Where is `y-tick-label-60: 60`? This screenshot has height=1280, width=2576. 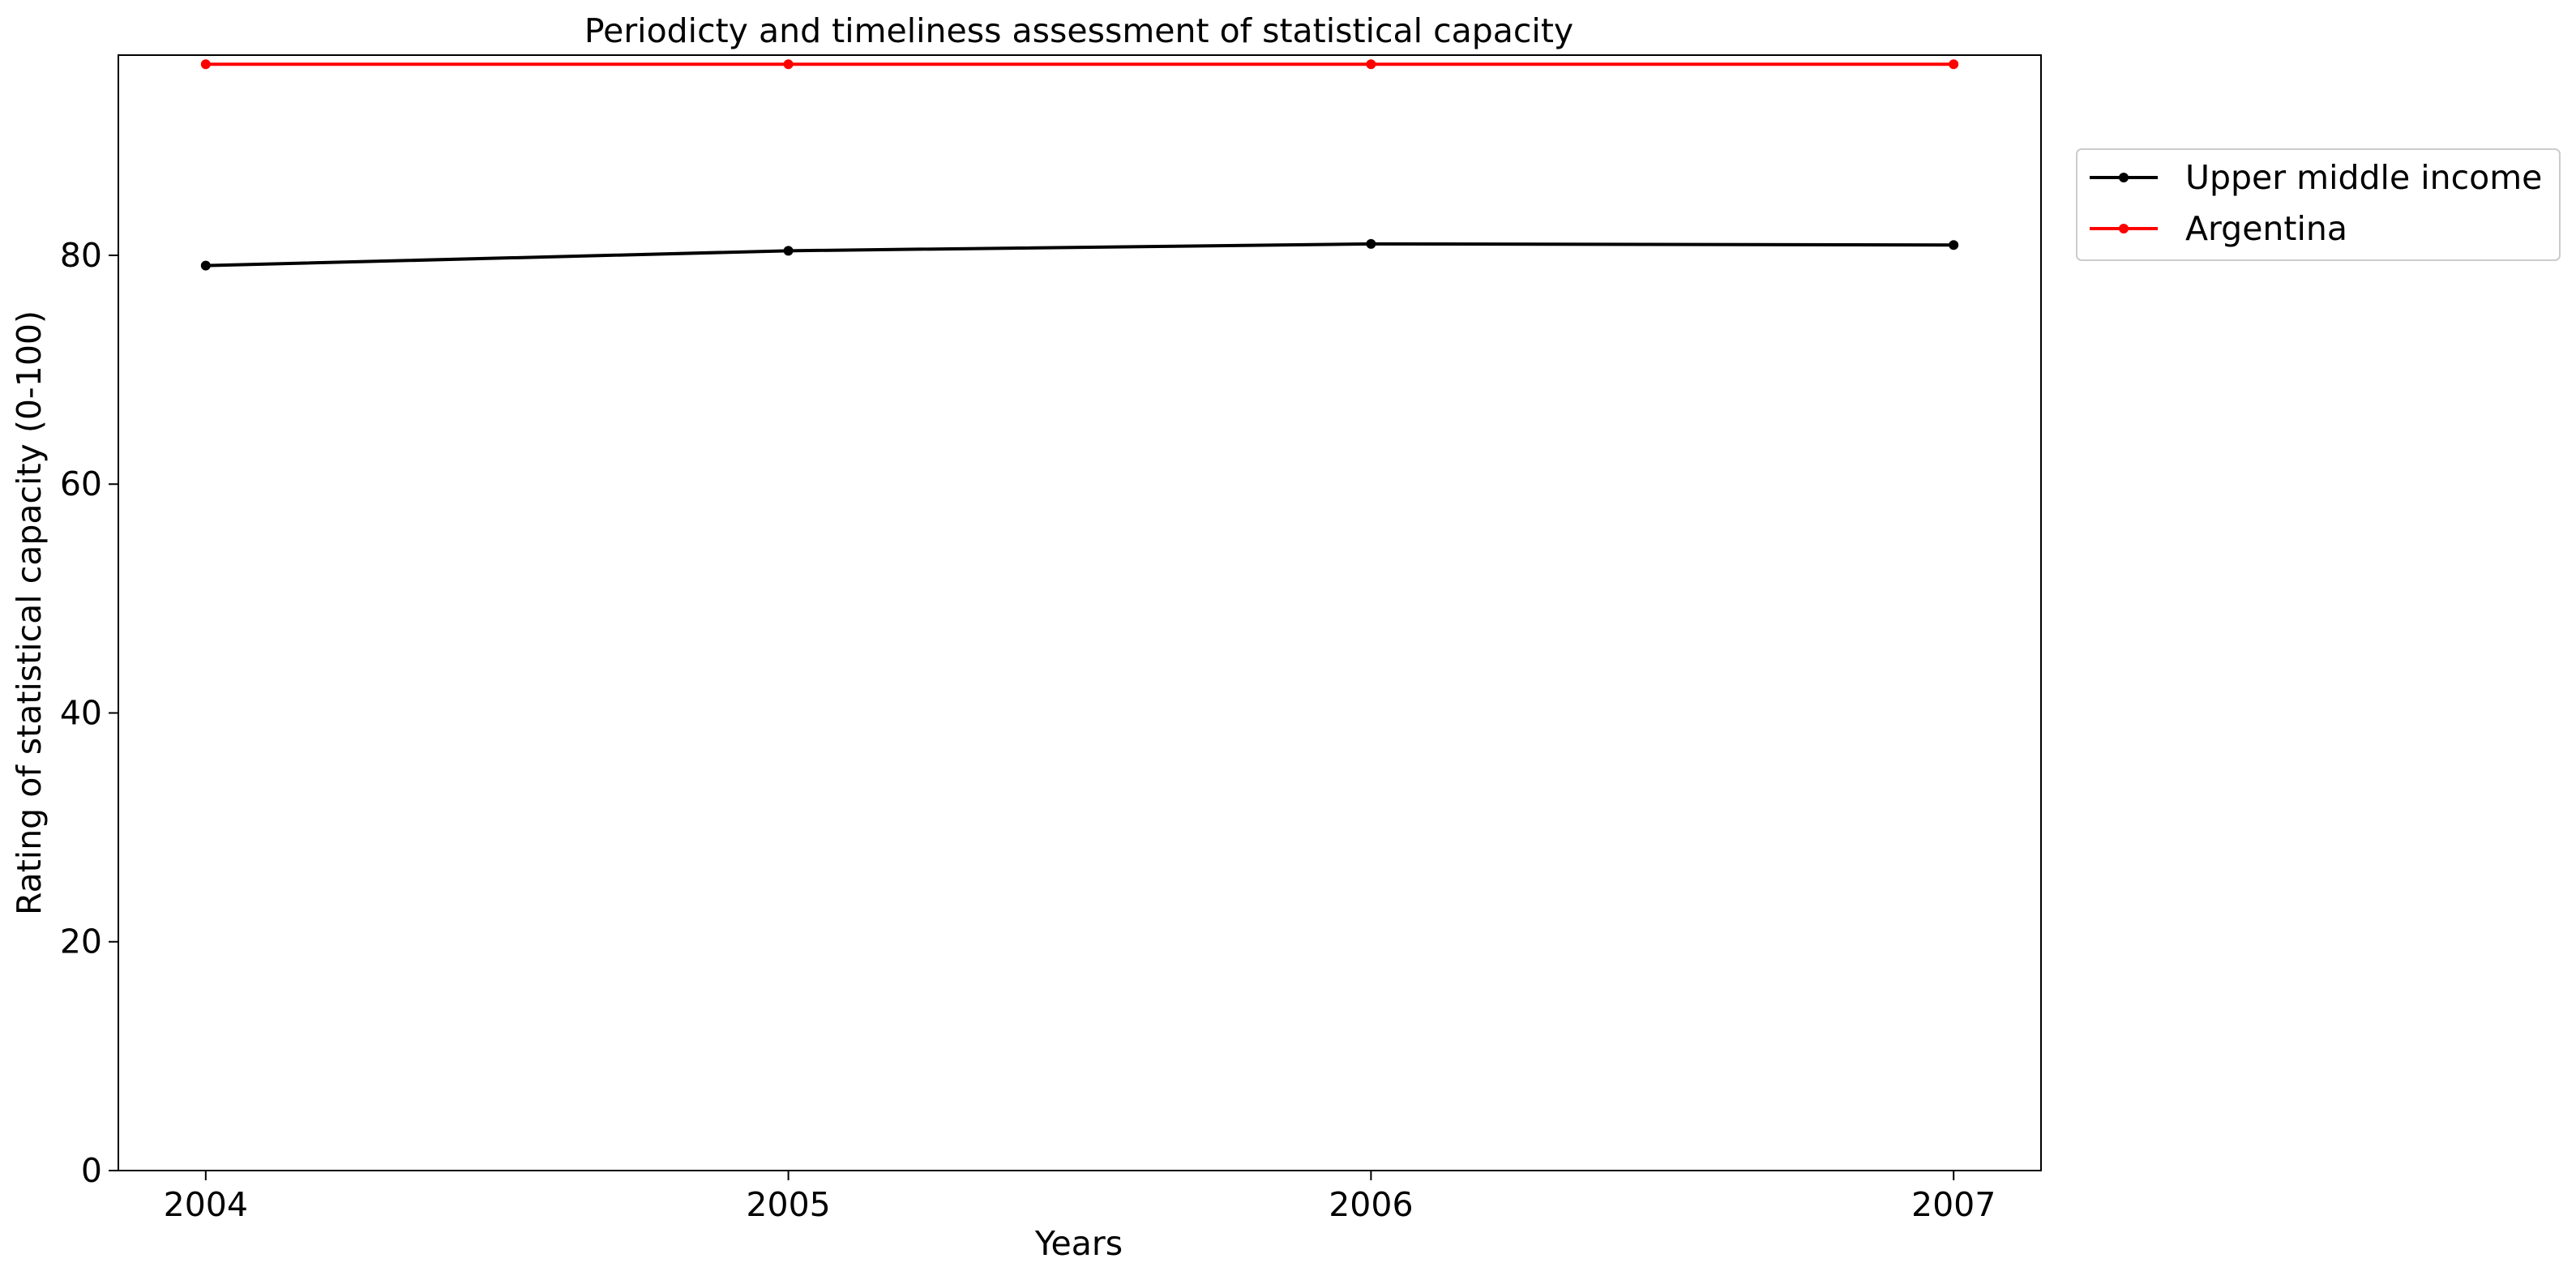
y-tick-label-60: 60 is located at coordinates (81, 484).